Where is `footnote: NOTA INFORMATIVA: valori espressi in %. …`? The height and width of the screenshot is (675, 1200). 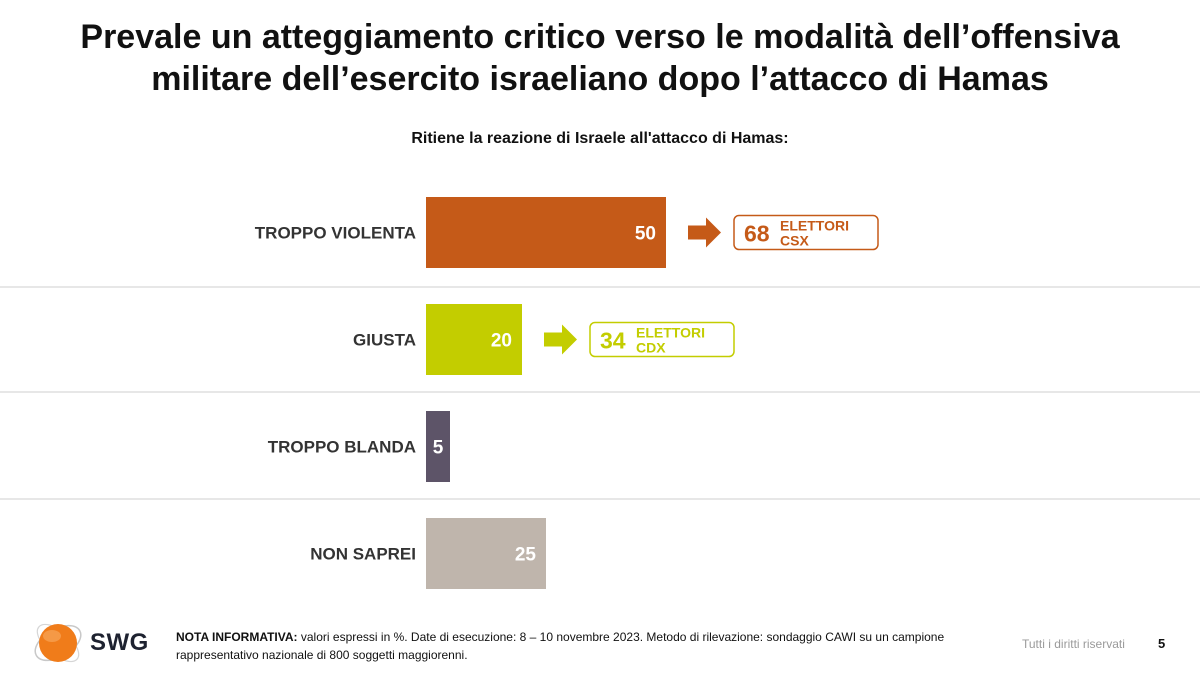 footnote: NOTA INFORMATIVA: valori espressi in %. … is located at coordinates (571, 646).